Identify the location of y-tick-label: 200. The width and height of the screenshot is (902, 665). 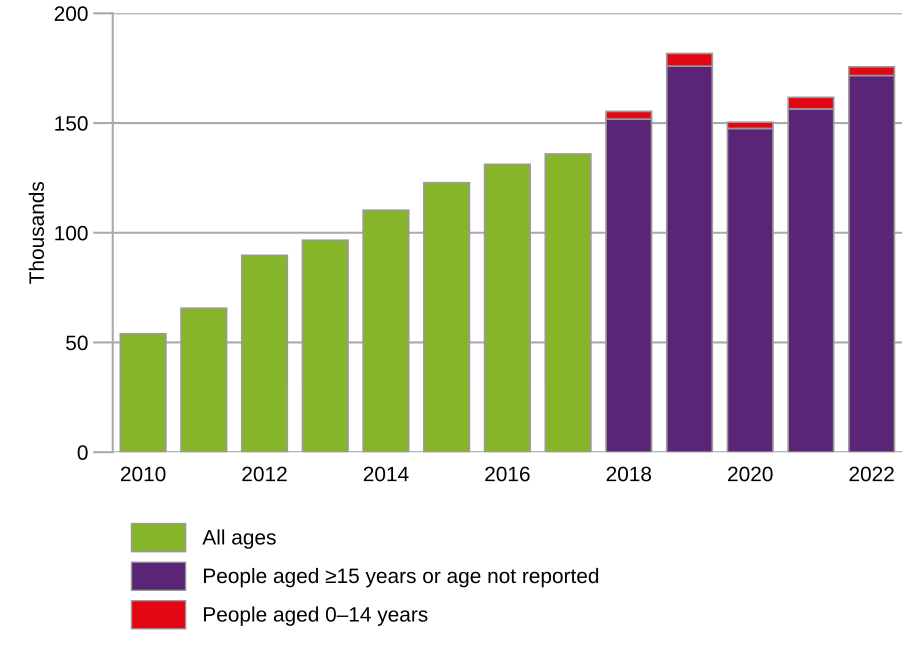
(71, 14).